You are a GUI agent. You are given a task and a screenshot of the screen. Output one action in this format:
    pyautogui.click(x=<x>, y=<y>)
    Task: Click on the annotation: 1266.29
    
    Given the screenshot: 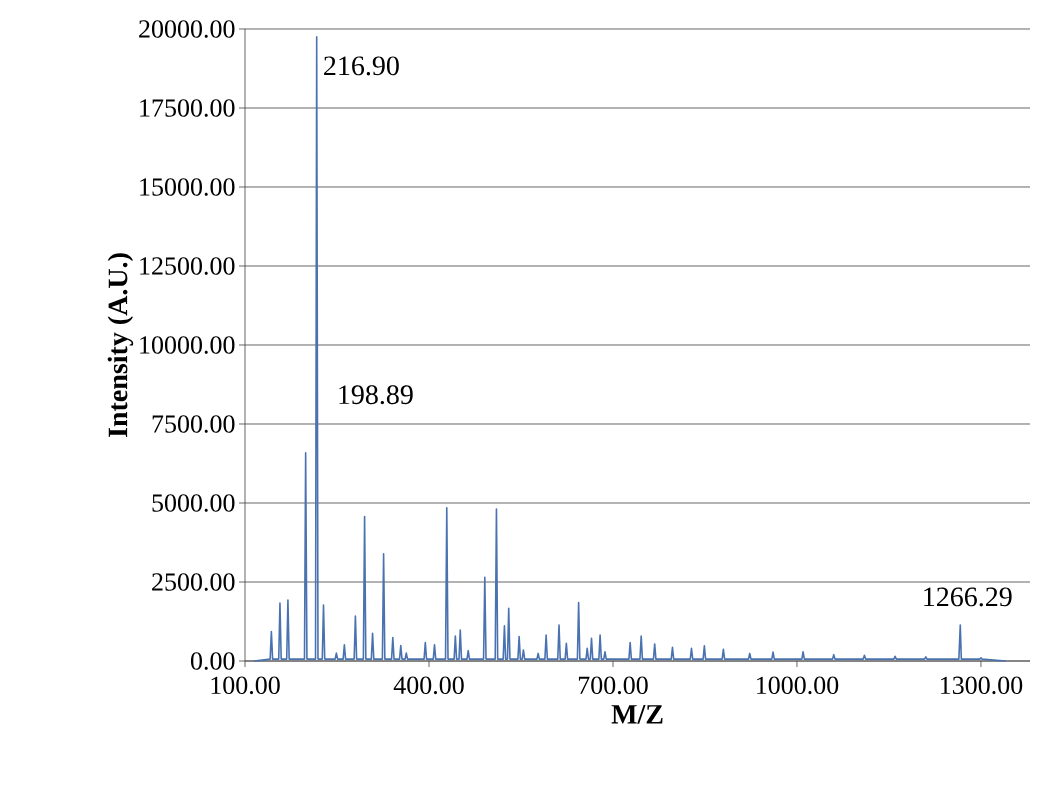 What is the action you would take?
    pyautogui.click(x=968, y=597)
    